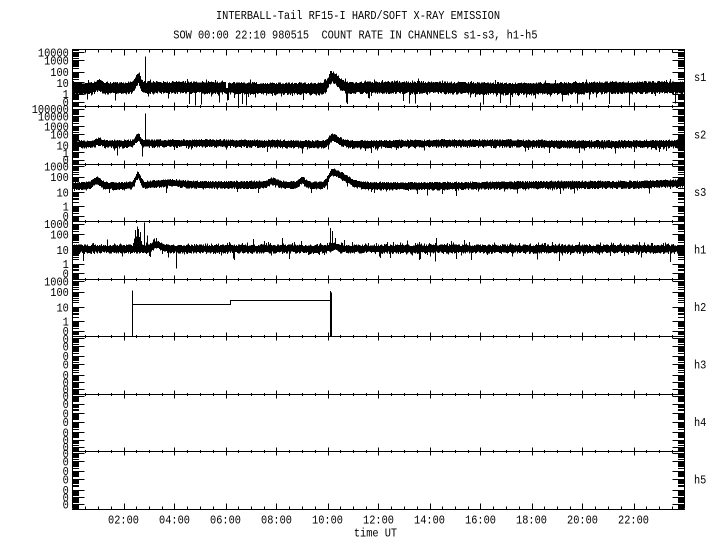  I want to click on svg-text: 100000, so click(50, 110).